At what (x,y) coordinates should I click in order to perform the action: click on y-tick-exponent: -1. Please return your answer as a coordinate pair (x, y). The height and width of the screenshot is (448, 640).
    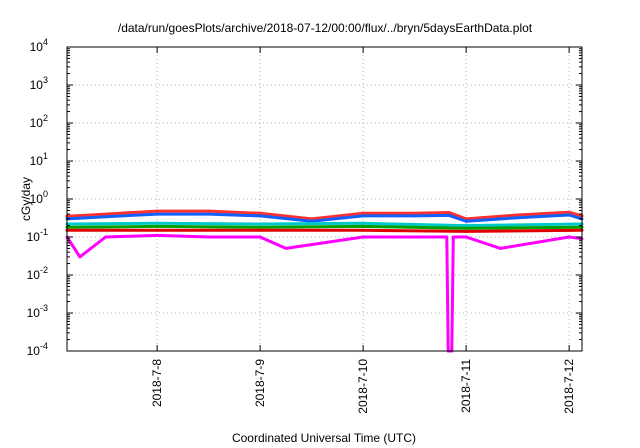
    Looking at the image, I should click on (44, 232).